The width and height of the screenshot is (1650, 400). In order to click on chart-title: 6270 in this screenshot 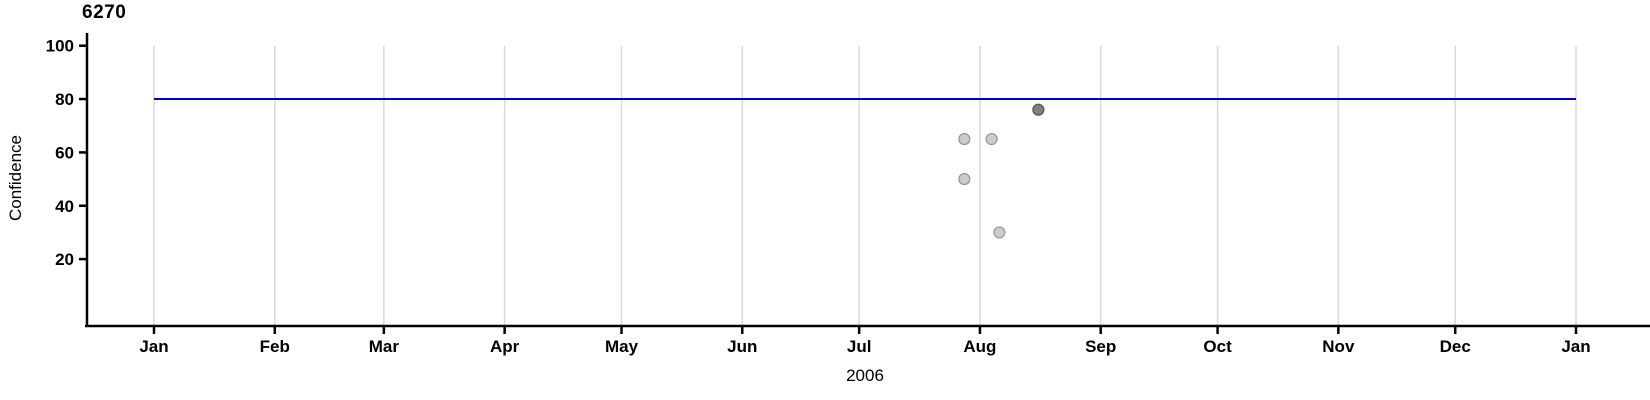, I will do `click(104, 12)`.